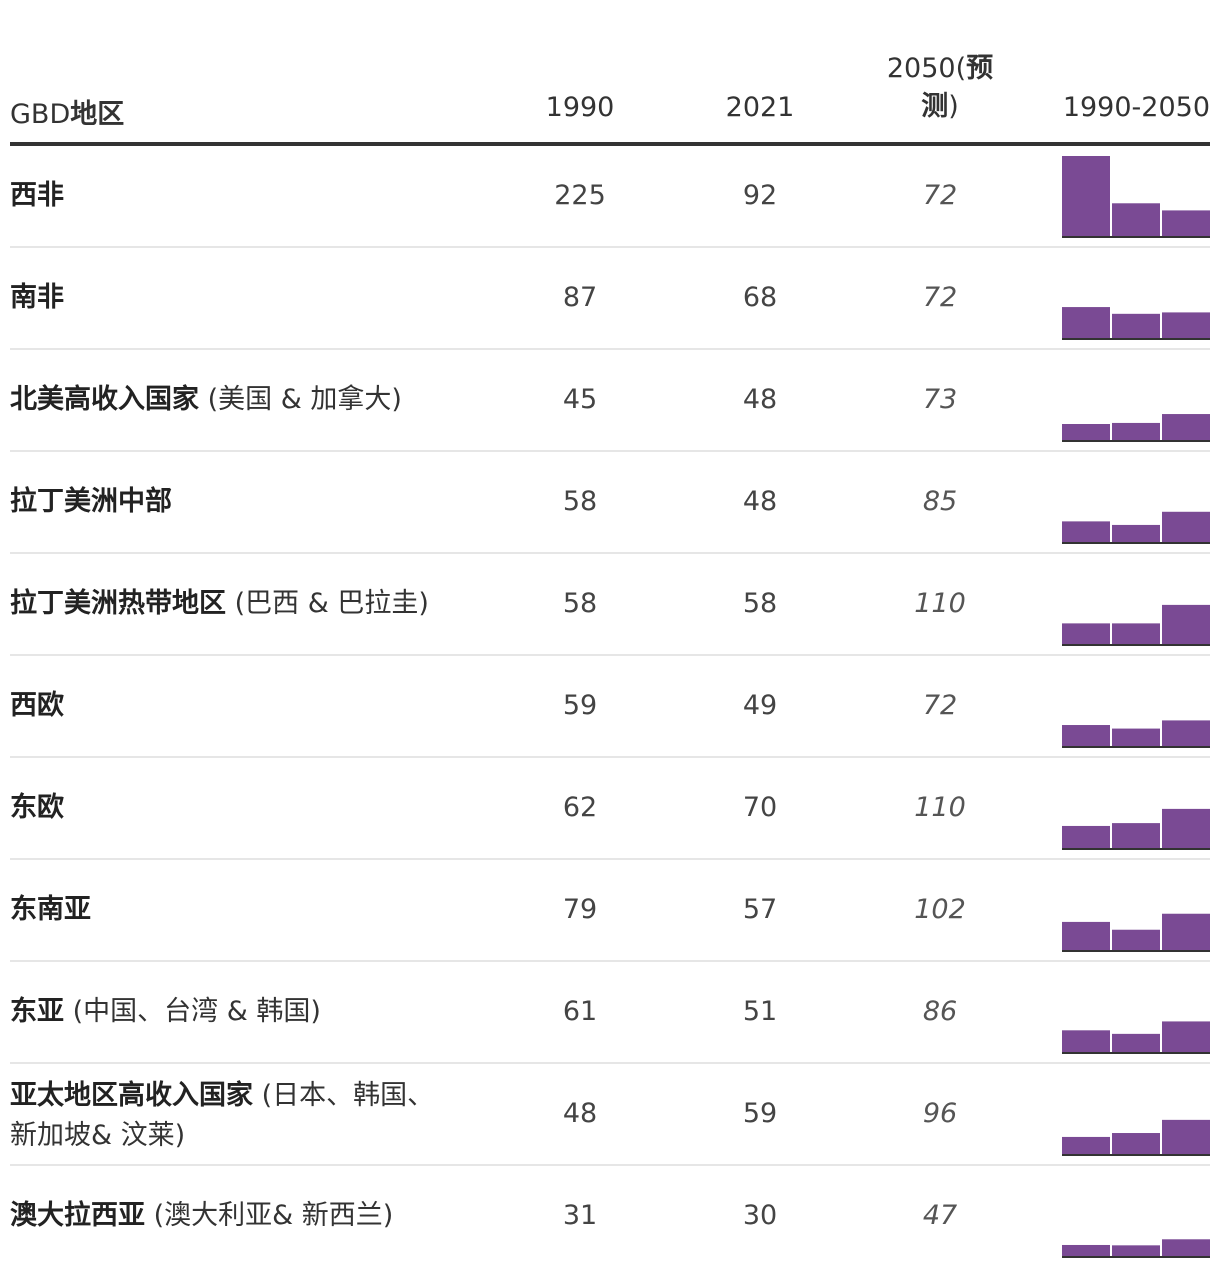  Describe the element at coordinates (131, 1095) in the screenshot. I see `region-name-main: 亚太地区高收入国家` at that location.